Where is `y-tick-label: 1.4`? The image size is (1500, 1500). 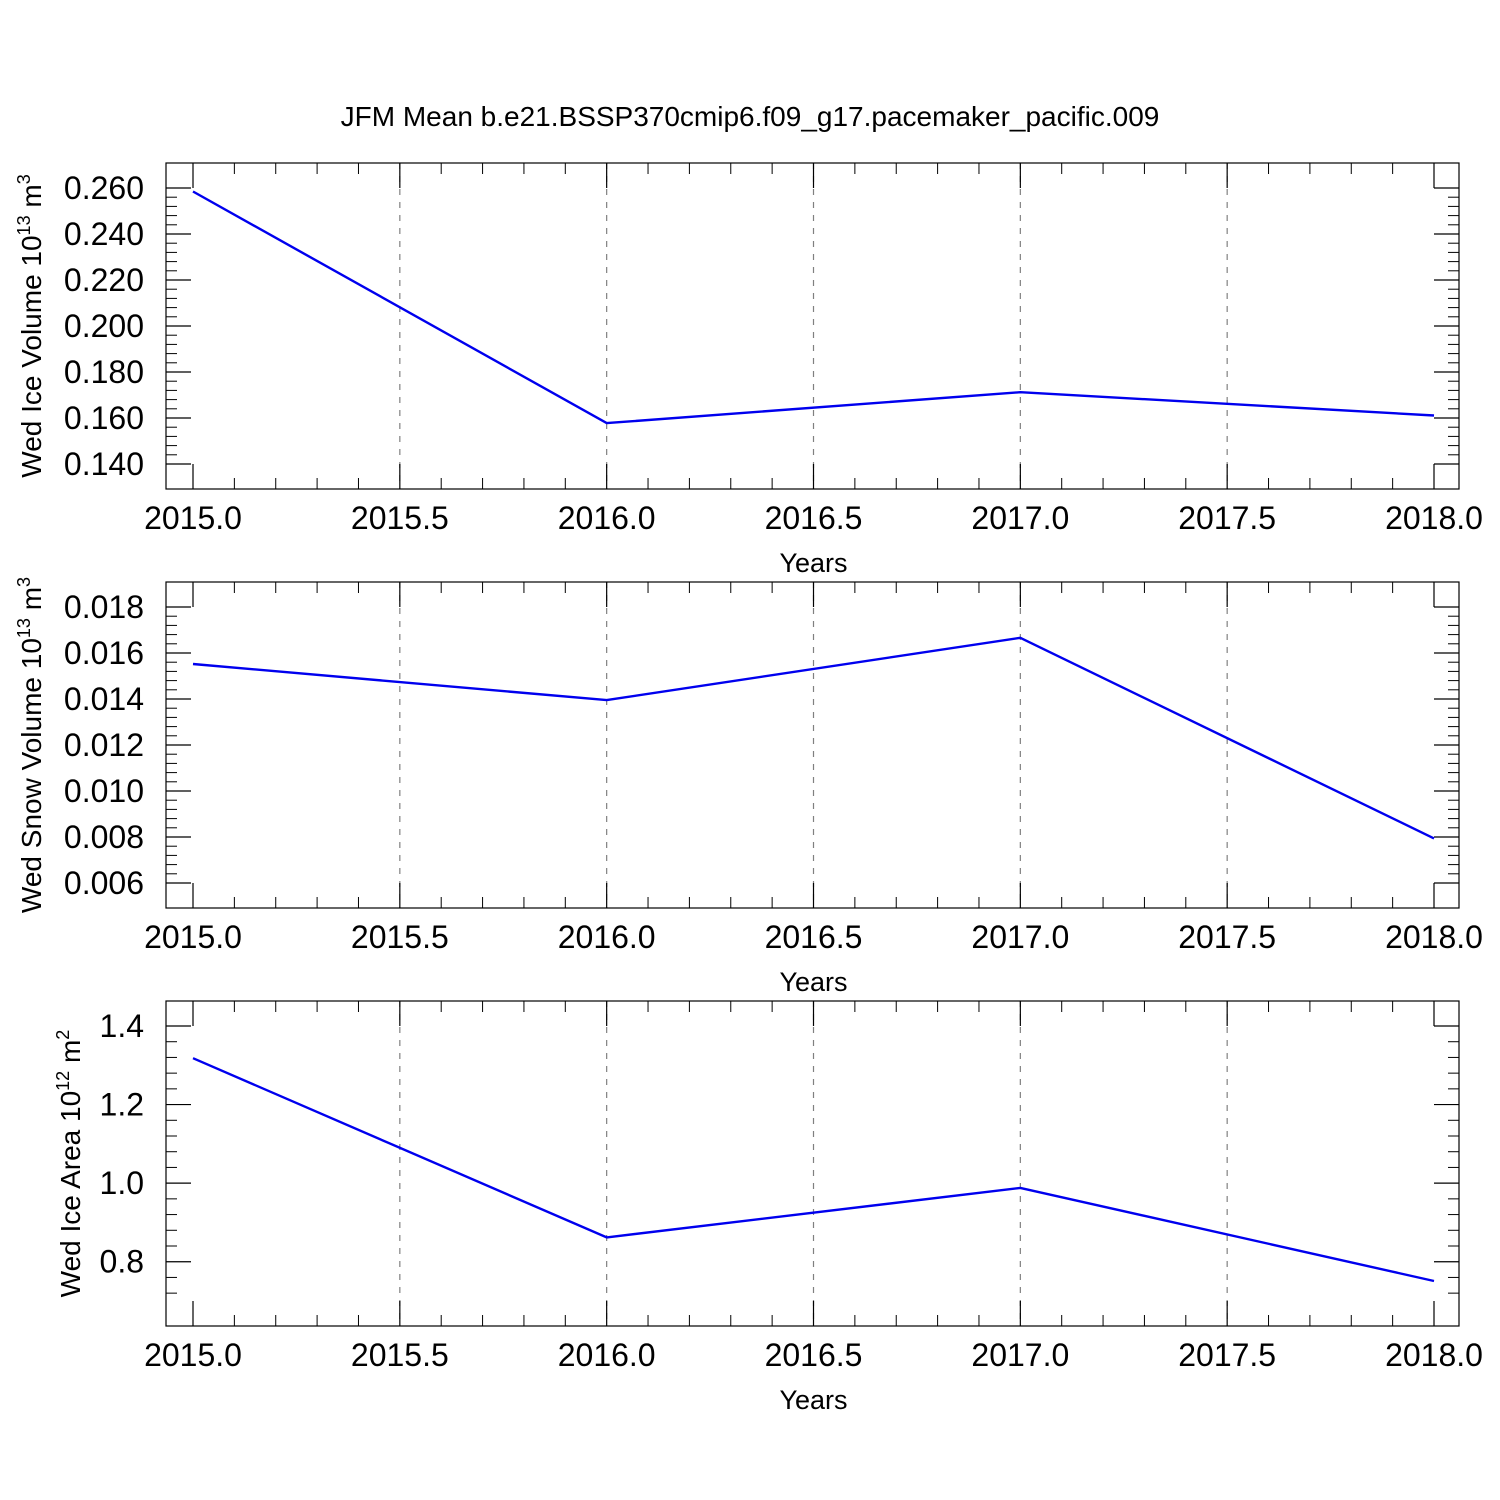
y-tick-label: 1.4 is located at coordinates (122, 1026).